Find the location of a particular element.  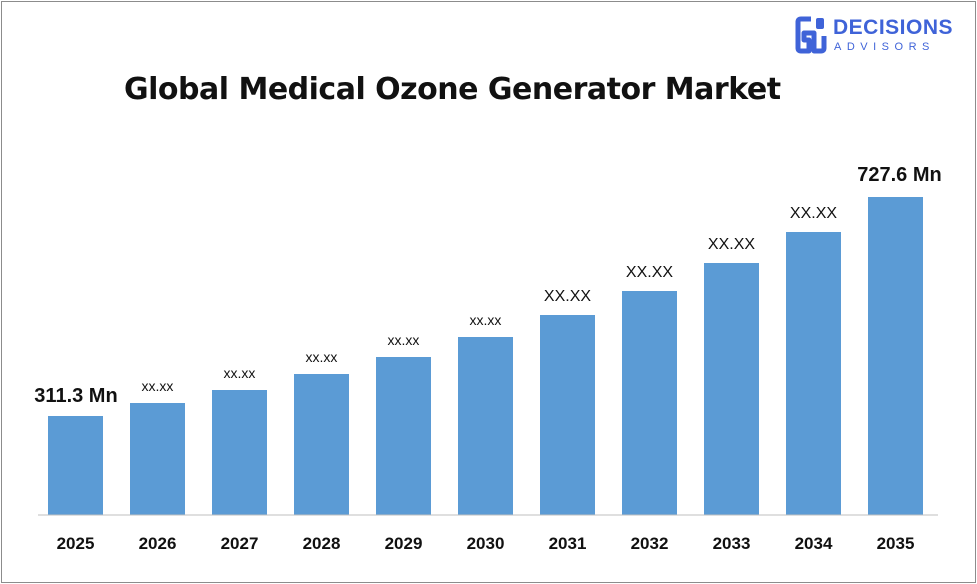

x-tick-label-2034: 2034 is located at coordinates (814, 543).